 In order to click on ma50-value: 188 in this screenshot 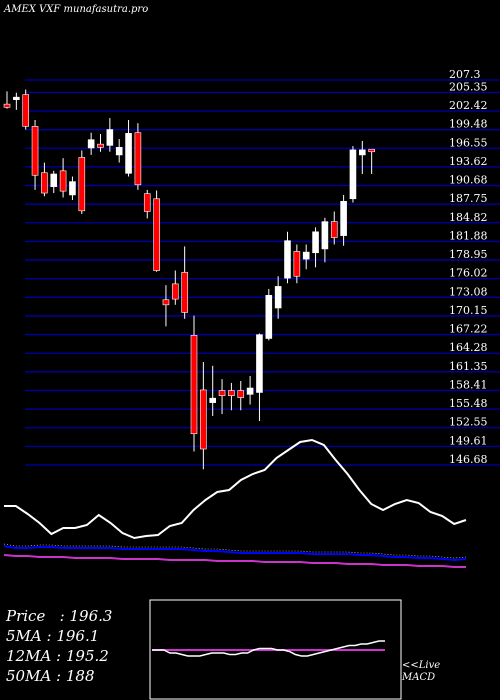, I will do `click(80, 676)`.